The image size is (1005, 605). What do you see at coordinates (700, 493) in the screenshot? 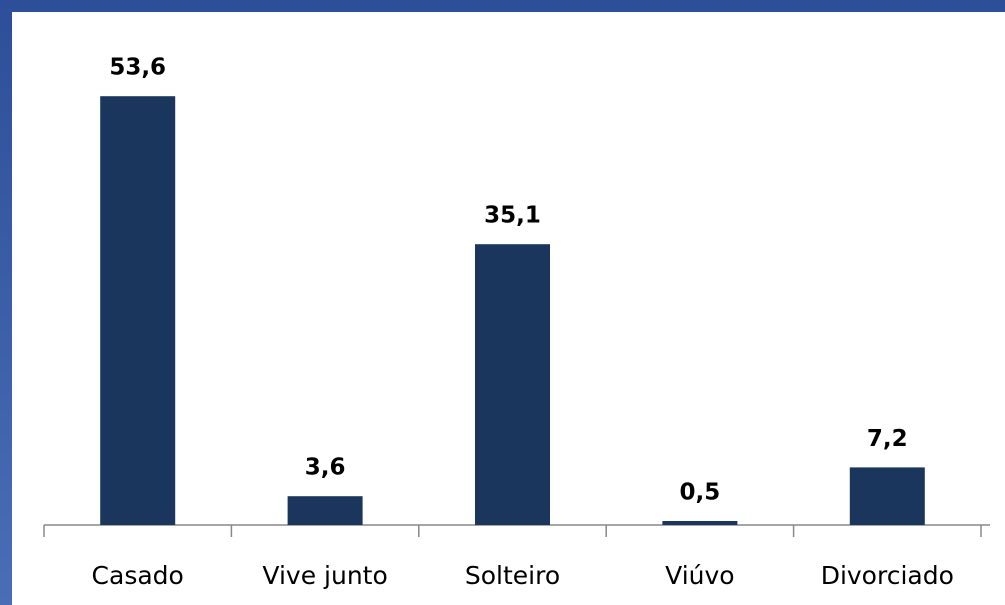
I see `value-label: 0,5` at bounding box center [700, 493].